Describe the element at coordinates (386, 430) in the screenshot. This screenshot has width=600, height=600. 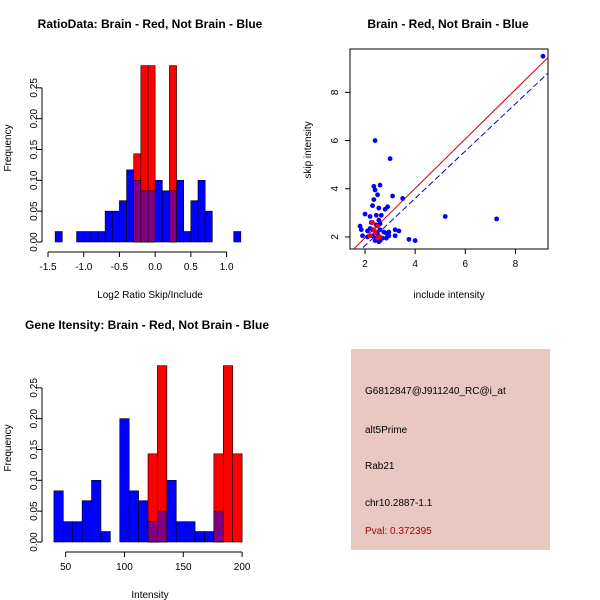
I see `event-type: alt5Prime` at that location.